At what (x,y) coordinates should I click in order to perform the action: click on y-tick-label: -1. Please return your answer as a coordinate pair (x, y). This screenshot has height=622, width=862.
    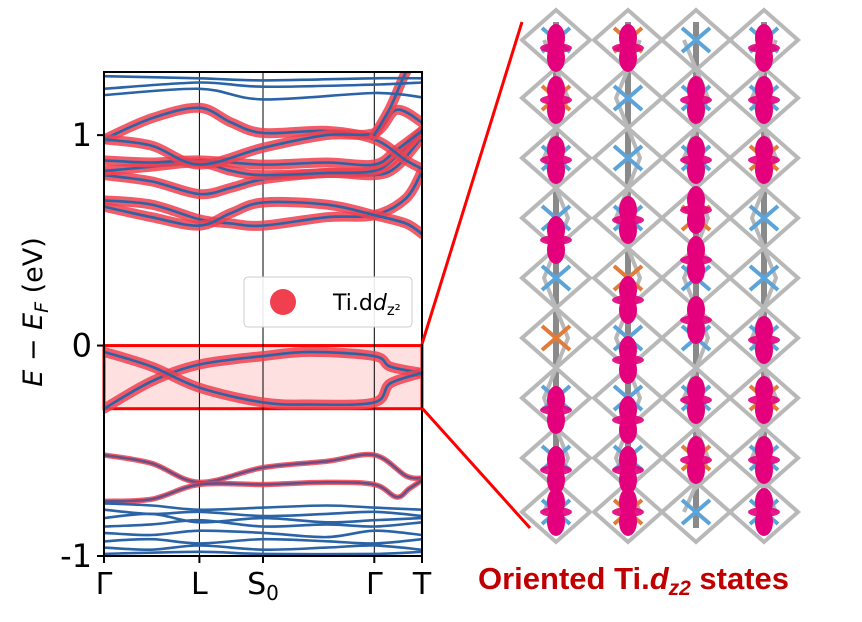
    Looking at the image, I should click on (76, 556).